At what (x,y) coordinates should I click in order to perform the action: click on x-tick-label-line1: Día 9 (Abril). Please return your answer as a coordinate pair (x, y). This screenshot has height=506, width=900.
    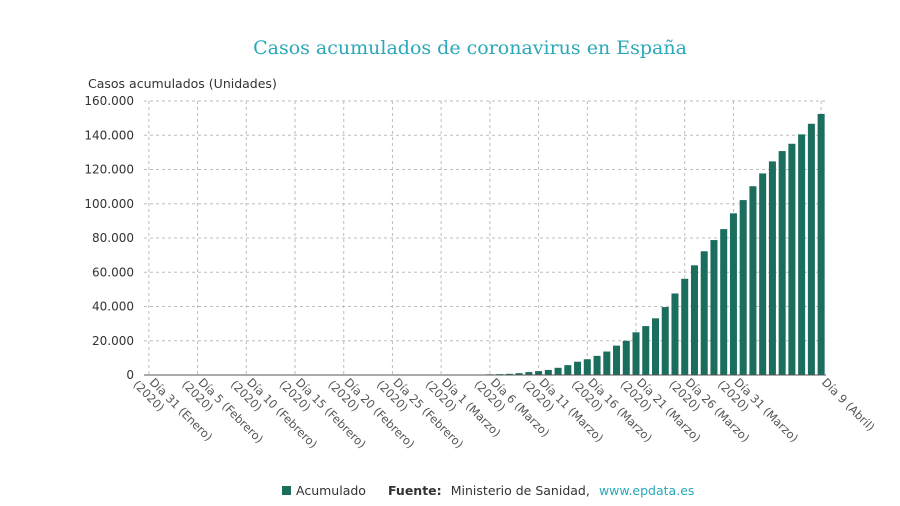
    Looking at the image, I should click on (848, 404).